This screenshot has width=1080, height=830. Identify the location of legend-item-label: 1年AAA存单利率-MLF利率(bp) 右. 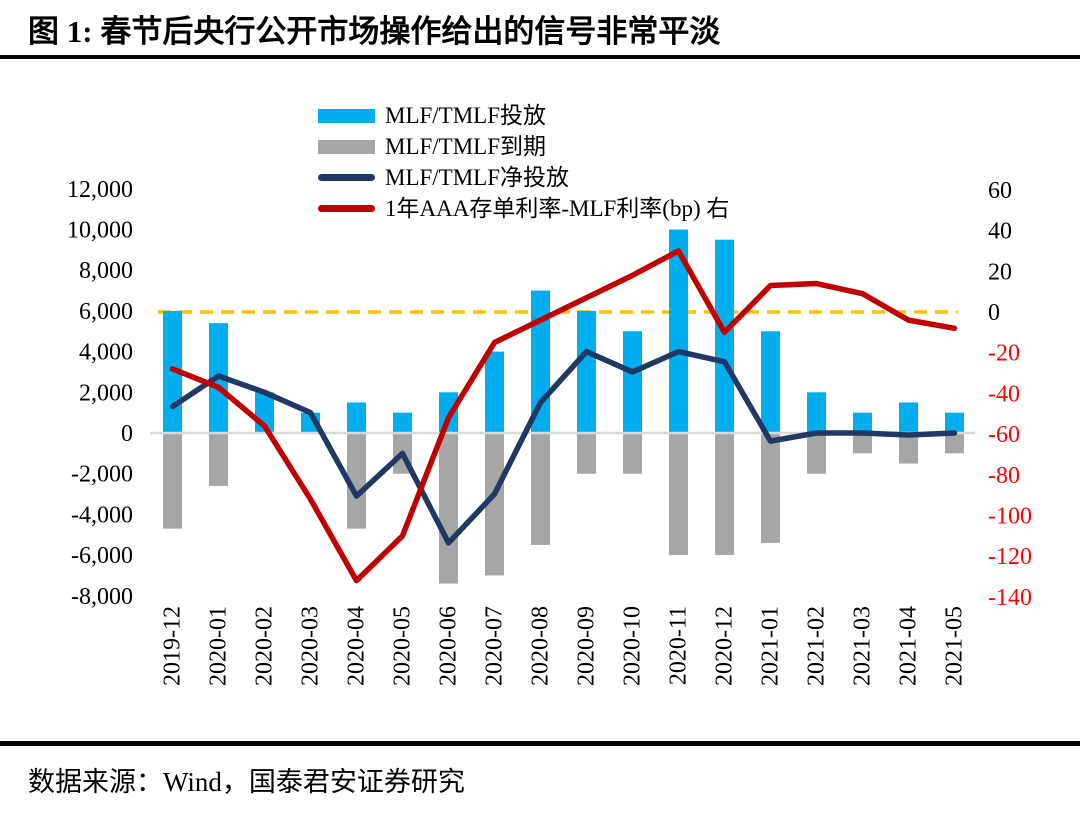
(557, 208).